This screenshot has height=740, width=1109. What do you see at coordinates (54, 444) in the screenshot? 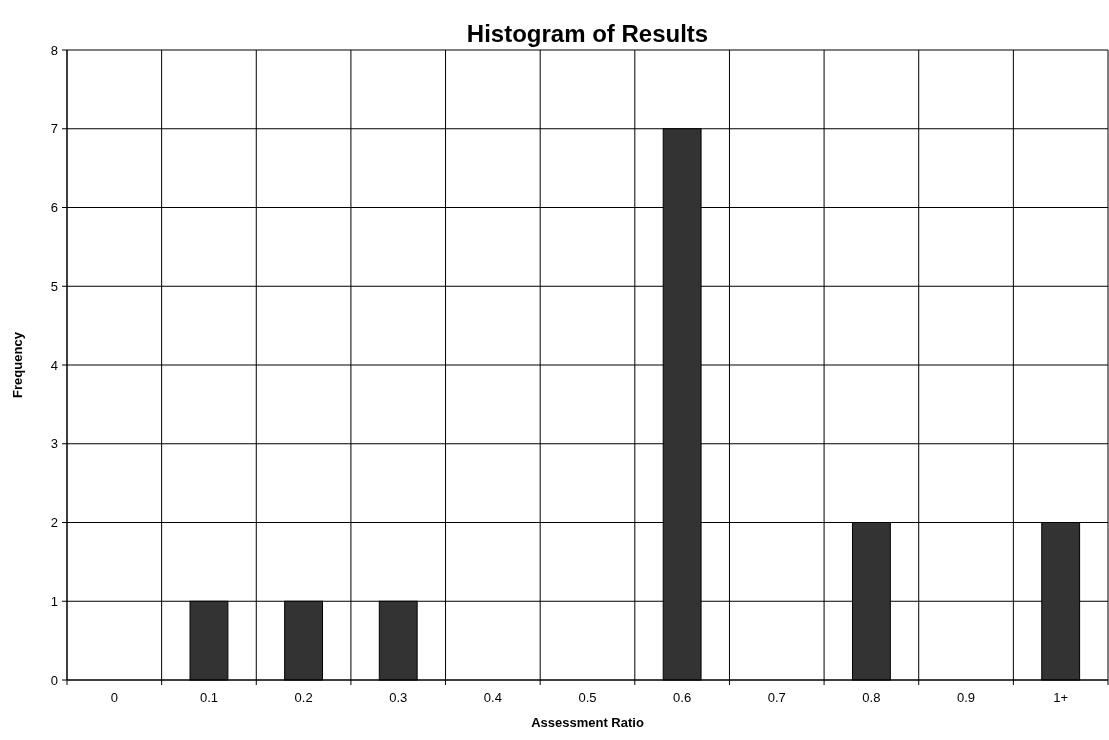
I see `y-tick-label: 3` at bounding box center [54, 444].